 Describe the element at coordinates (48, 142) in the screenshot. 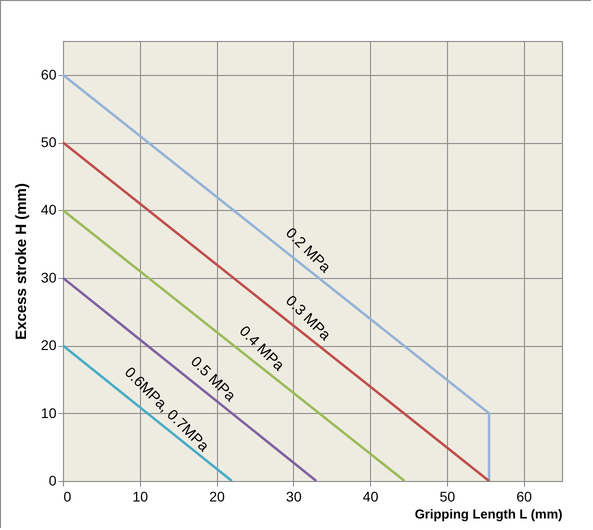

I see `y-tick-label: 50` at that location.